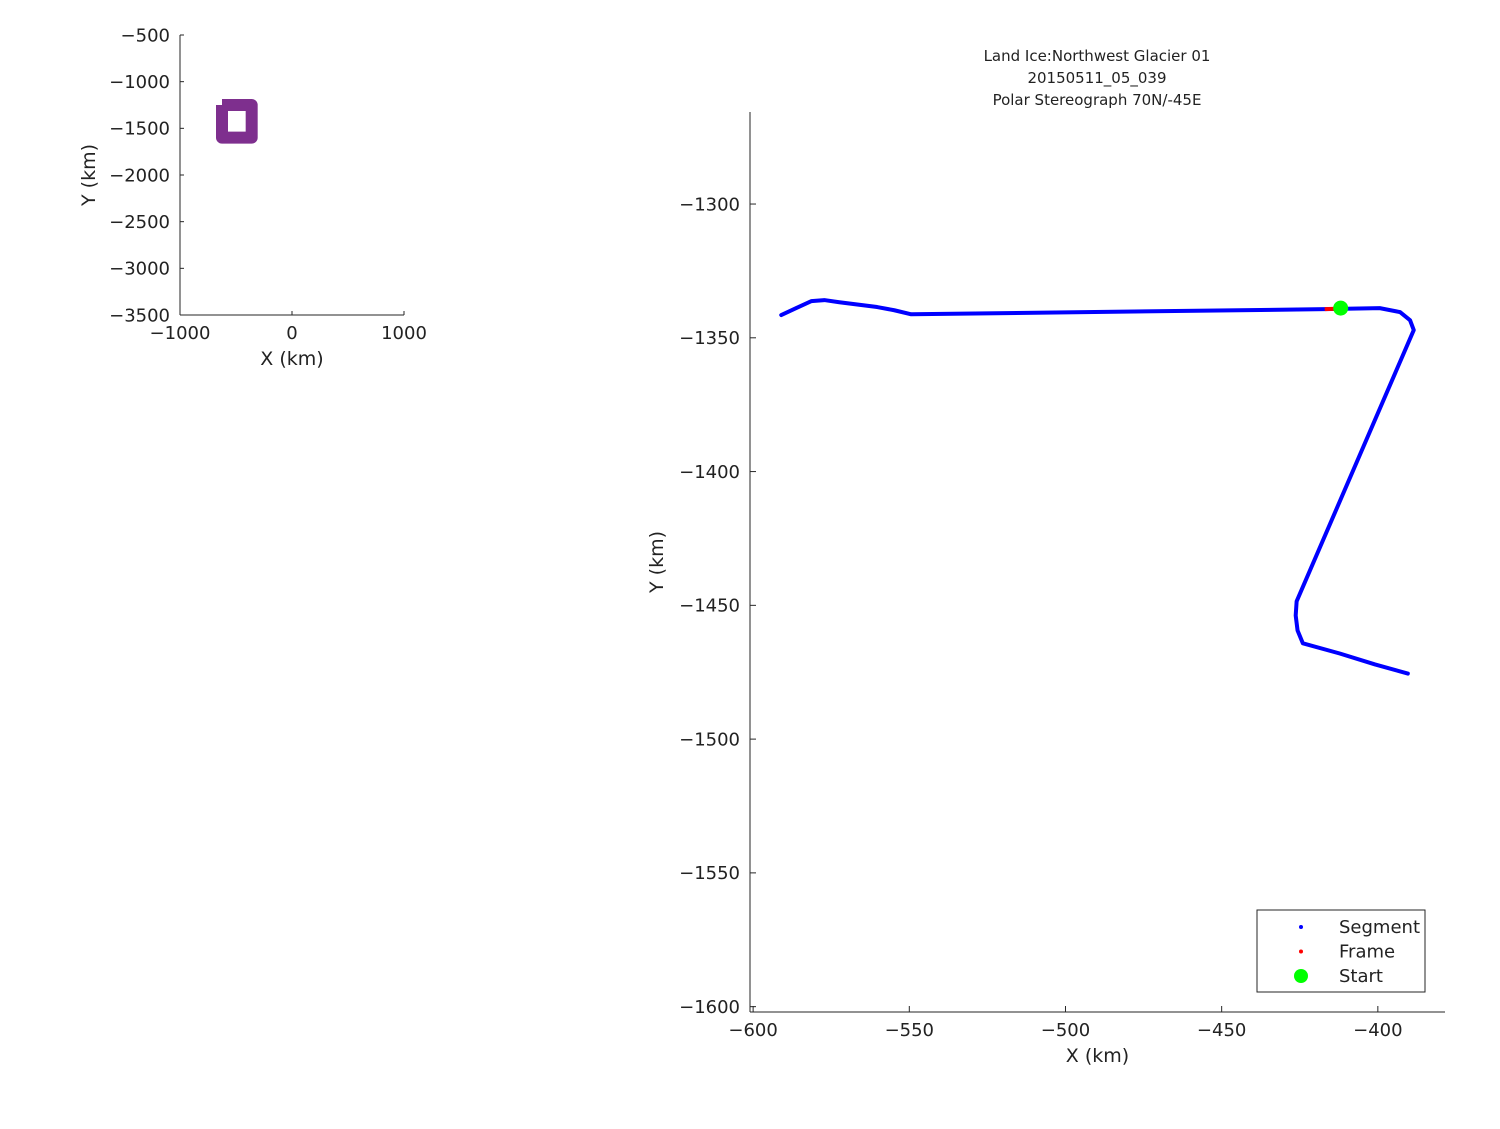  What do you see at coordinates (709, 472) in the screenshot?
I see `y-tick-label: −1400` at bounding box center [709, 472].